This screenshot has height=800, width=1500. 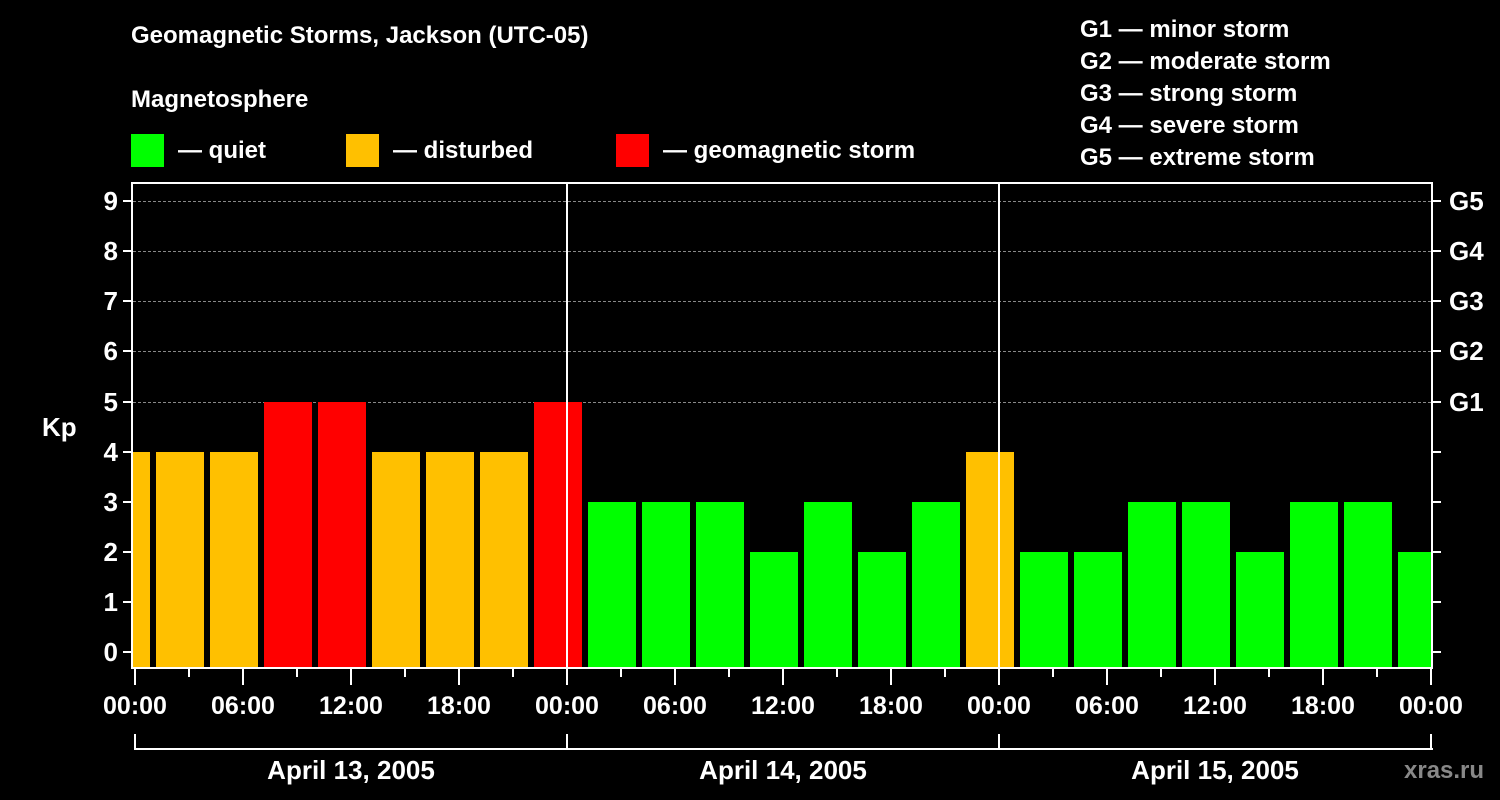 I want to click on x-tick-label: 06:00, so click(x=243, y=706).